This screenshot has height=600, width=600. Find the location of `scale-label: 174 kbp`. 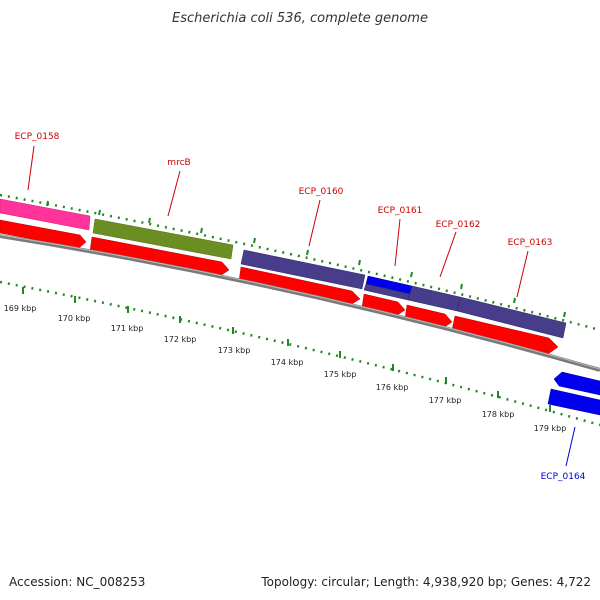

scale-label: 174 kbp is located at coordinates (287, 362).